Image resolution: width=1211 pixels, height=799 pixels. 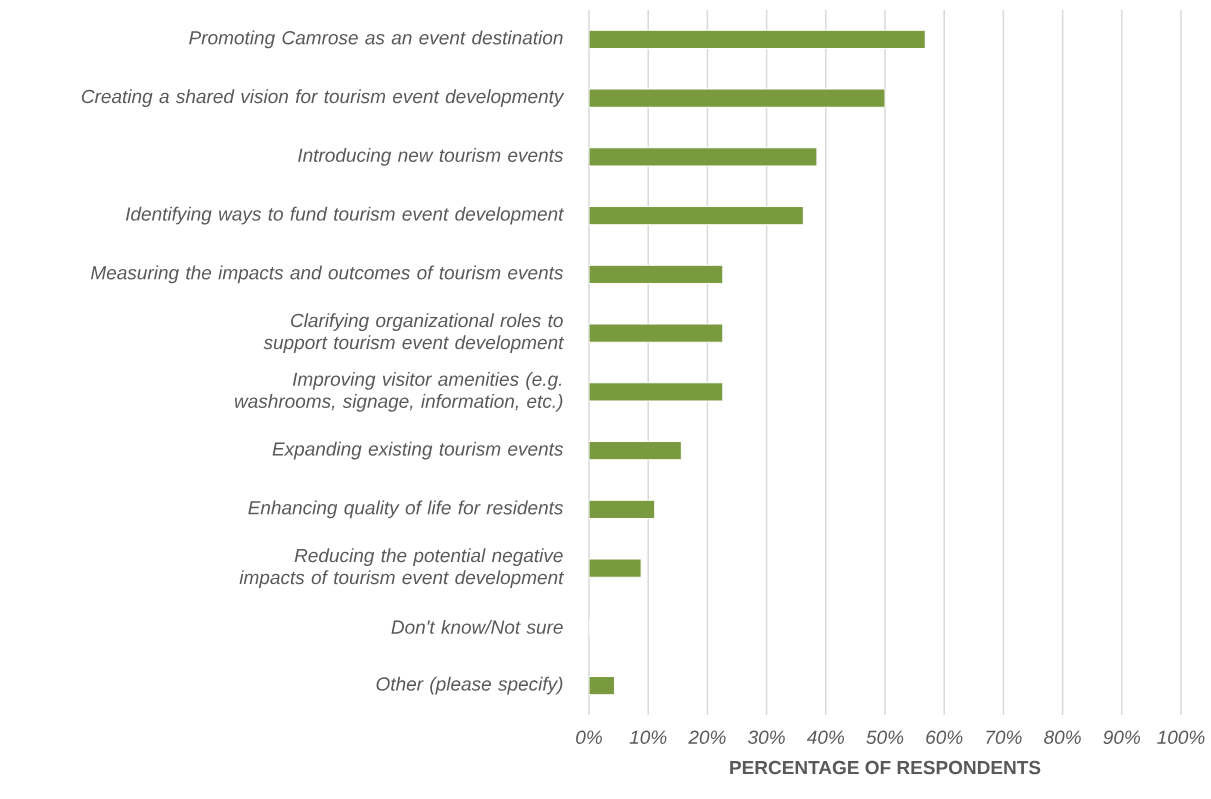 What do you see at coordinates (406, 509) in the screenshot?
I see `y-tick-label: Enhancing quality of life for residents` at bounding box center [406, 509].